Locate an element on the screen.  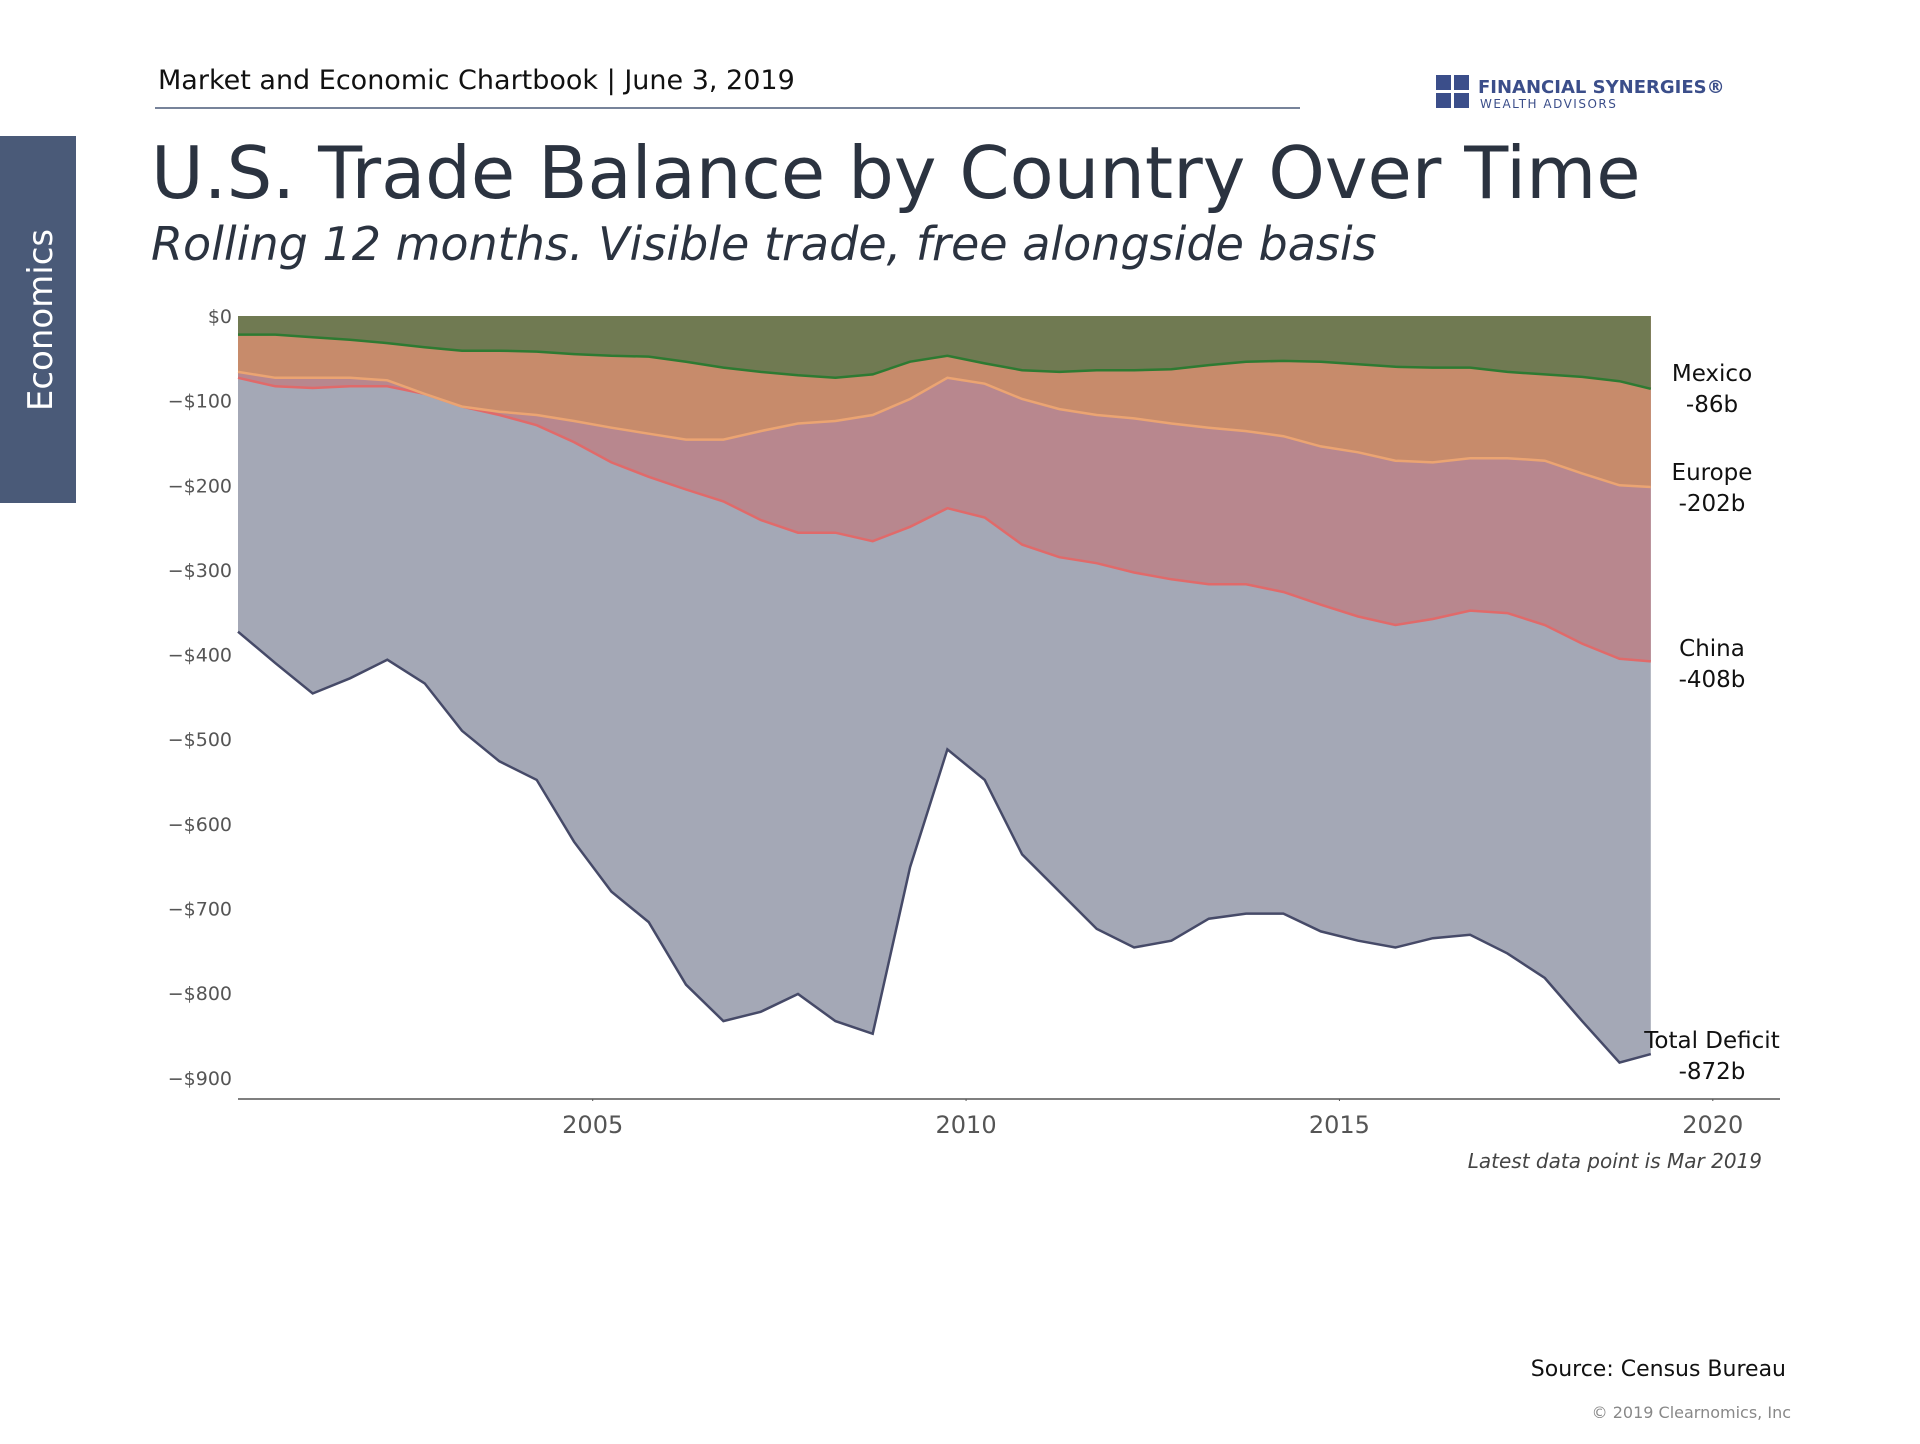
x-tick-label: 2010 is located at coordinates (966, 1125).